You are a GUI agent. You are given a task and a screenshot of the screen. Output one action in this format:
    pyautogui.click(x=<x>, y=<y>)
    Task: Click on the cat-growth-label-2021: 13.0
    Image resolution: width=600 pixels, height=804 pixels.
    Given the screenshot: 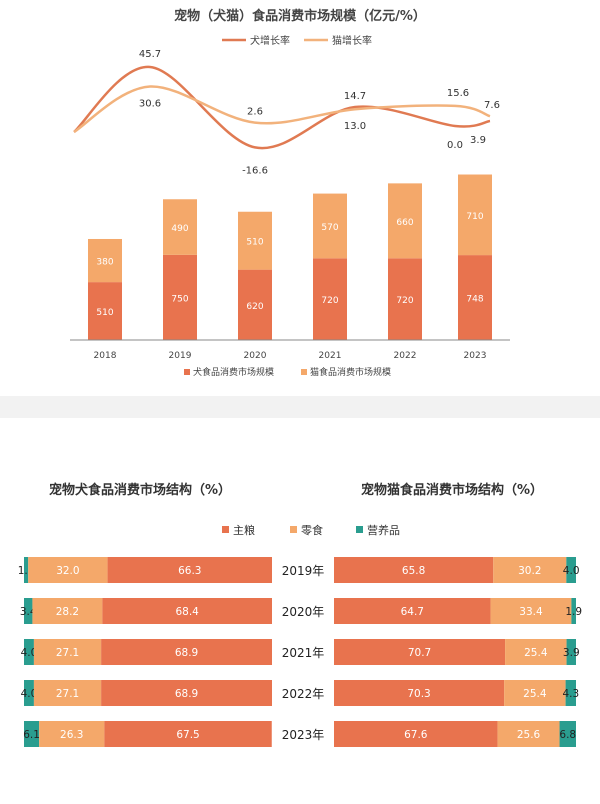 What is the action you would take?
    pyautogui.click(x=355, y=126)
    